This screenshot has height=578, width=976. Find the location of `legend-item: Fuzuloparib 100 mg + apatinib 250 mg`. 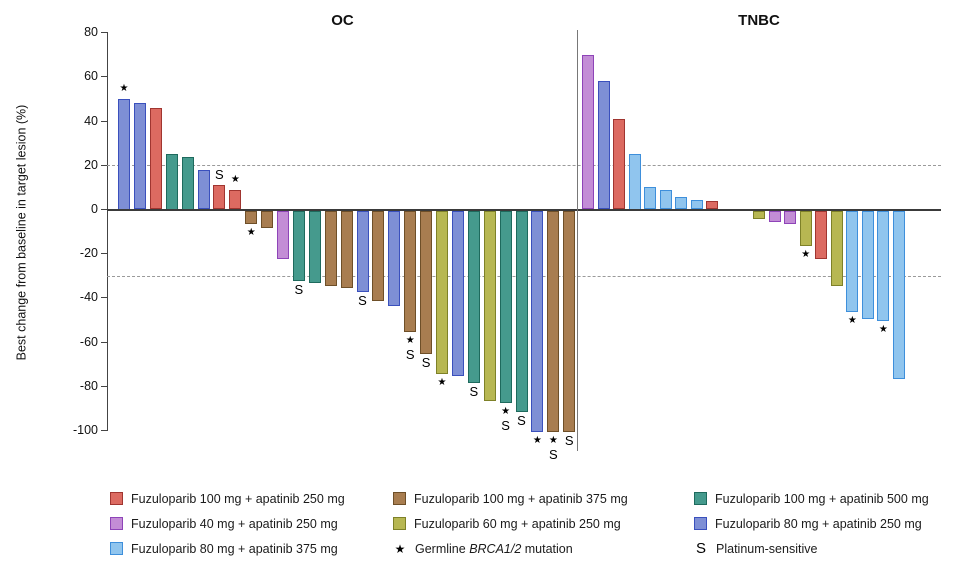

legend-item: Fuzuloparib 100 mg + apatinib 250 mg is located at coordinates (227, 498).